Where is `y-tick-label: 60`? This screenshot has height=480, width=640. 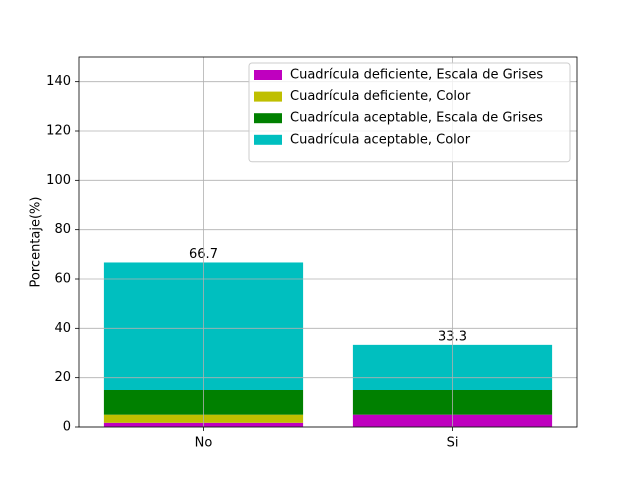 y-tick-label: 60 is located at coordinates (62, 279).